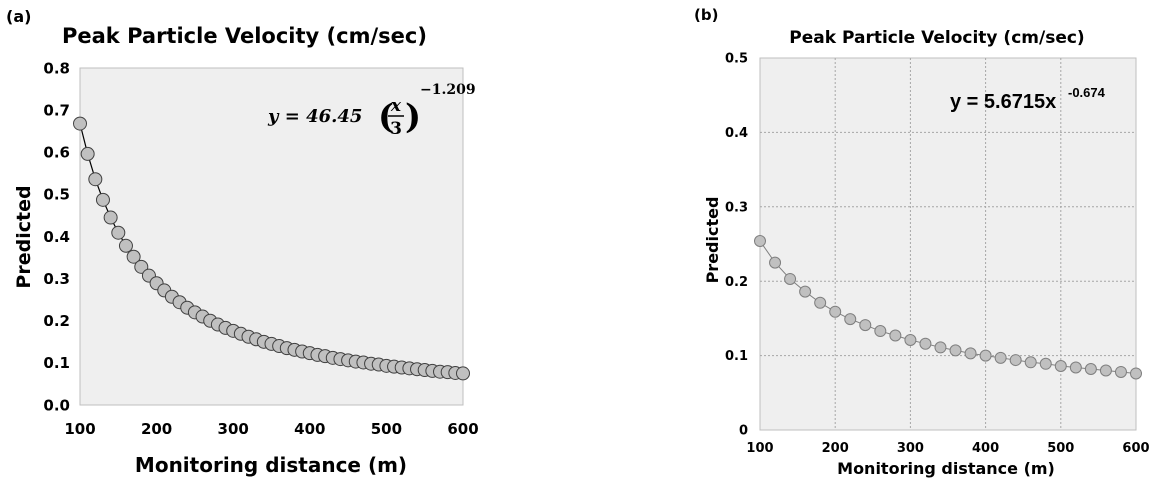 Image resolution: width=1160 pixels, height=480 pixels. I want to click on equation-b: y = 5.6715x -0.674, so click(1028, 99).